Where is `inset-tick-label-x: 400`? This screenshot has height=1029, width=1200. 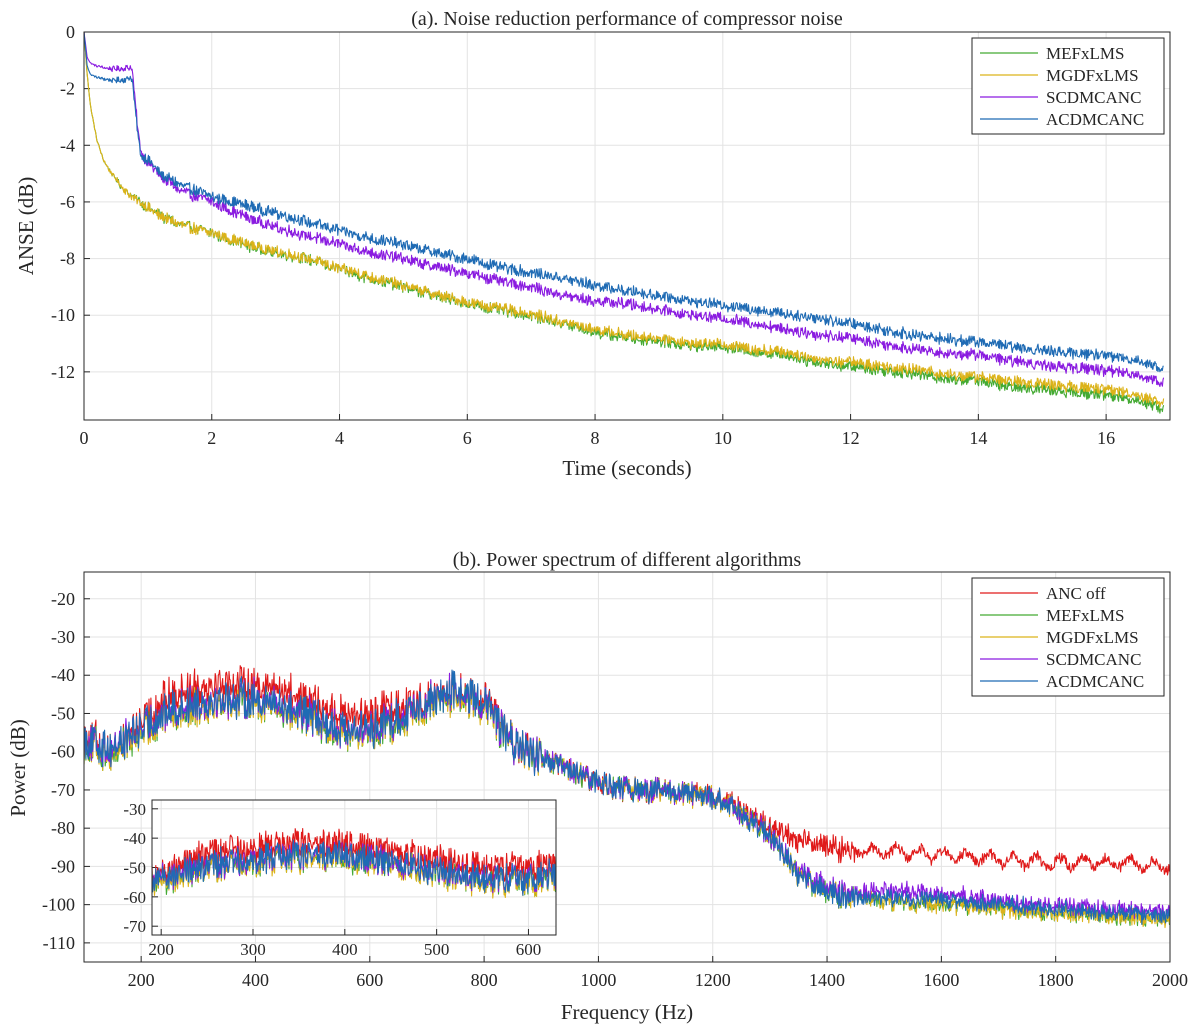 inset-tick-label-x: 400 is located at coordinates (345, 949).